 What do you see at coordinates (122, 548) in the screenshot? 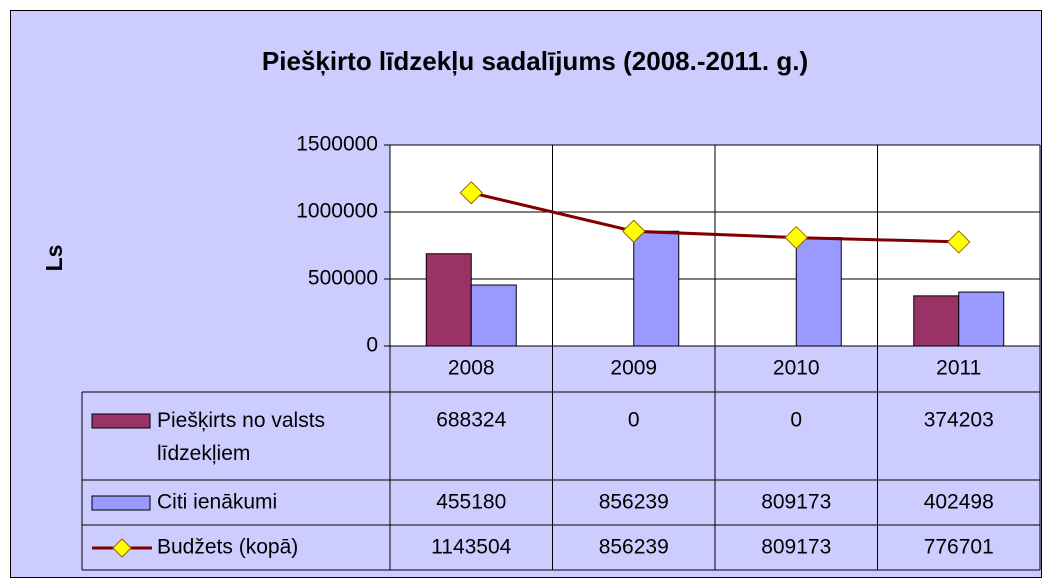
I see `legend-key-marker` at bounding box center [122, 548].